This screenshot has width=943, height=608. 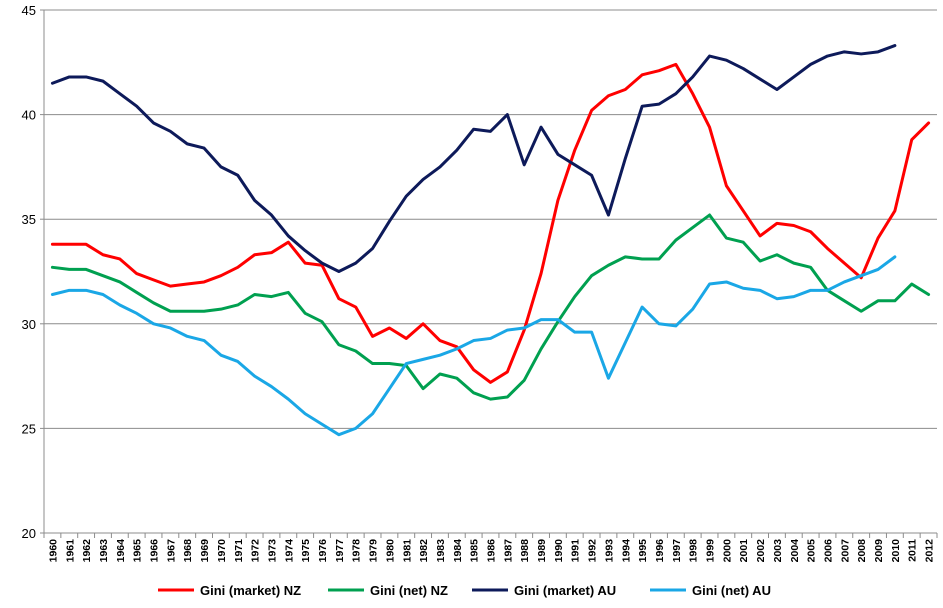 I want to click on x-tick-label: 2001, so click(x=744, y=551).